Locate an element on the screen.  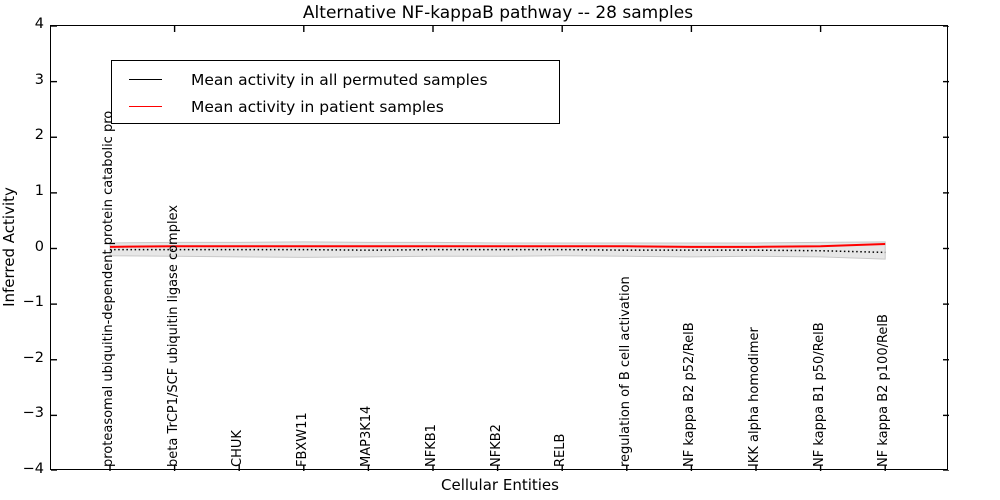
y-tick-label: 0 is located at coordinates (39, 246).